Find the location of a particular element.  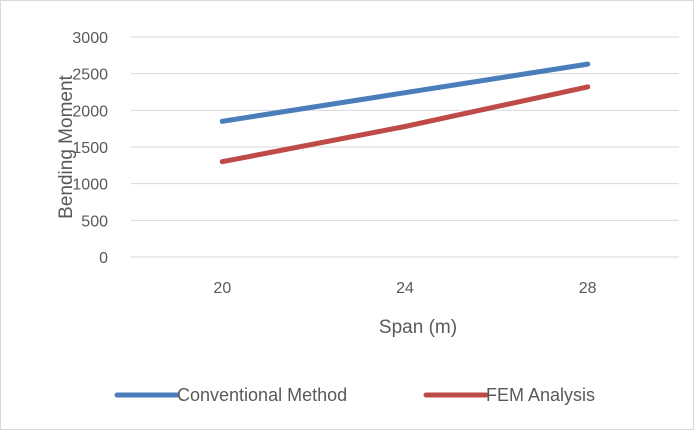

y-tick-label: 1500 is located at coordinates (90, 148).